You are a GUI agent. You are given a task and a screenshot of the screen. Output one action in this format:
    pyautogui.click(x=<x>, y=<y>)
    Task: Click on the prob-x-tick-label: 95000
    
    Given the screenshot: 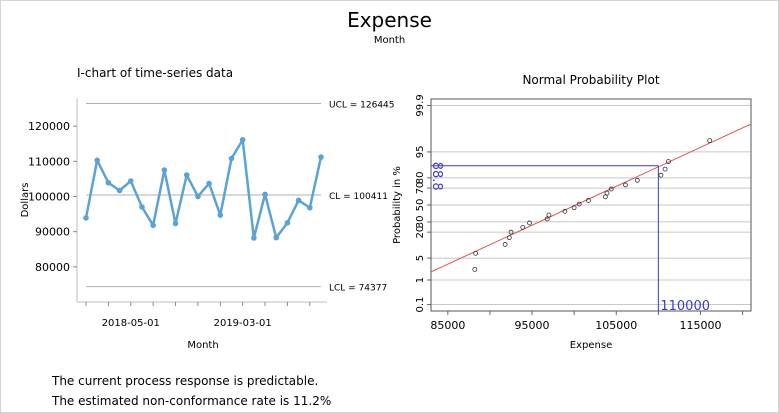 What is the action you would take?
    pyautogui.click(x=532, y=325)
    